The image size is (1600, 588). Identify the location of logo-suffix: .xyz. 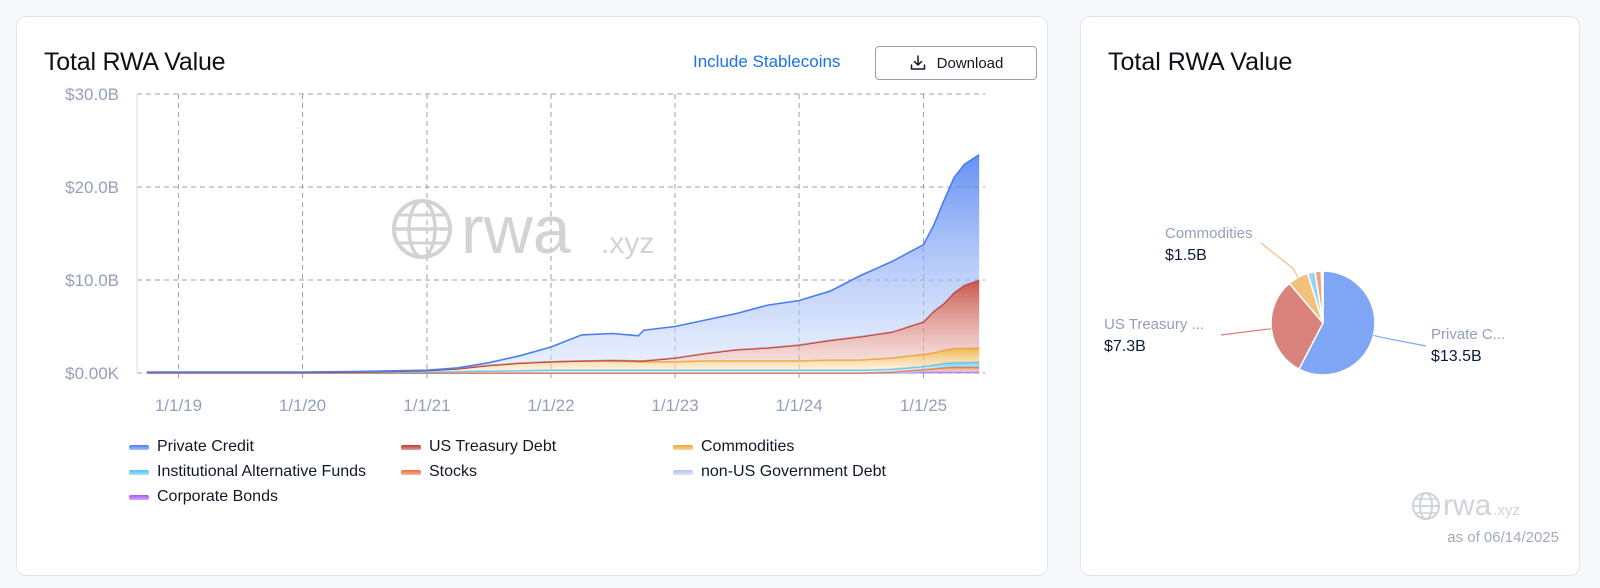
(1507, 510).